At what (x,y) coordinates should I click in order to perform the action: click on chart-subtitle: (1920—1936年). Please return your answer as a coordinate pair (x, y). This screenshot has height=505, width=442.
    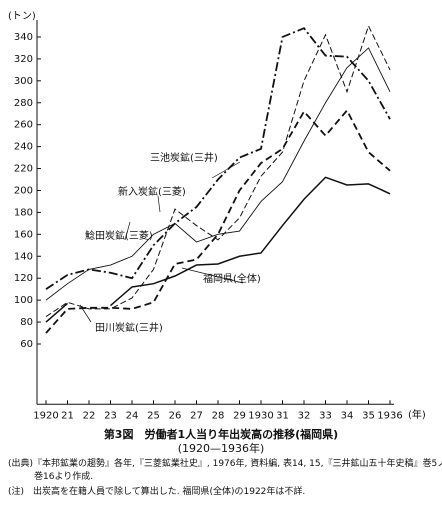
    Looking at the image, I should click on (221, 448).